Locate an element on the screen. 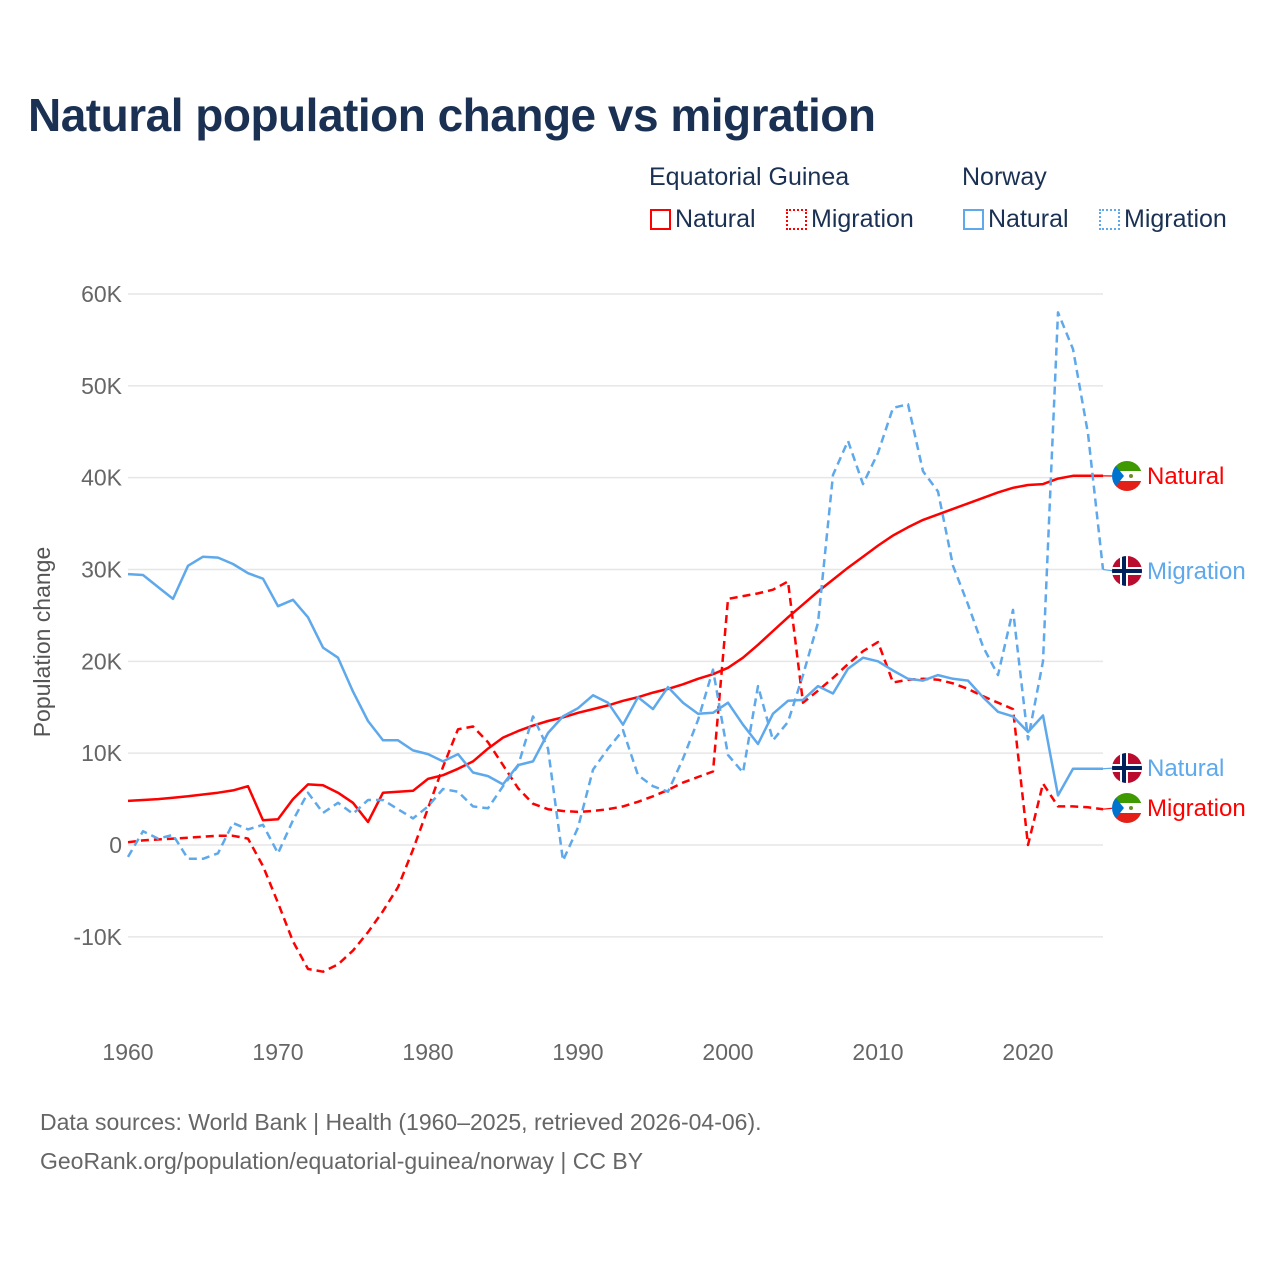  legend-item-no-natural: Natural is located at coordinates (1016, 219).